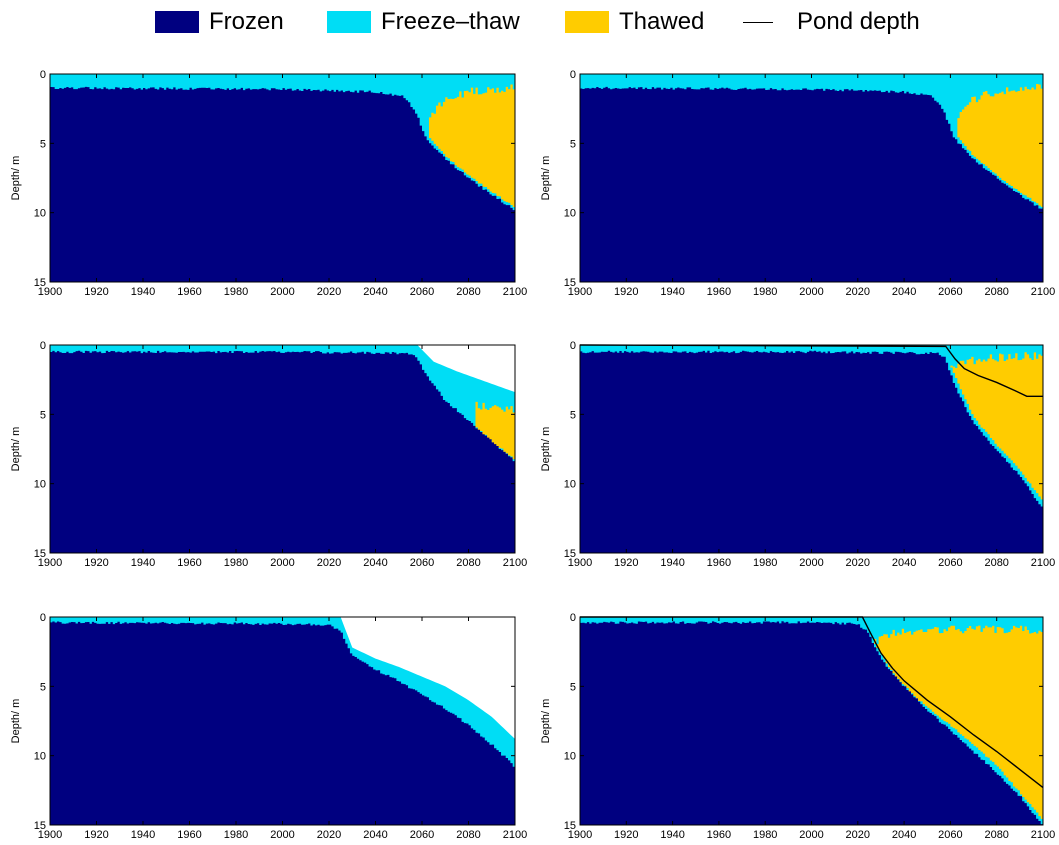 This screenshot has height=845, width=1059. Describe the element at coordinates (811, 371) in the screenshot. I see `pond-depth-line` at that location.